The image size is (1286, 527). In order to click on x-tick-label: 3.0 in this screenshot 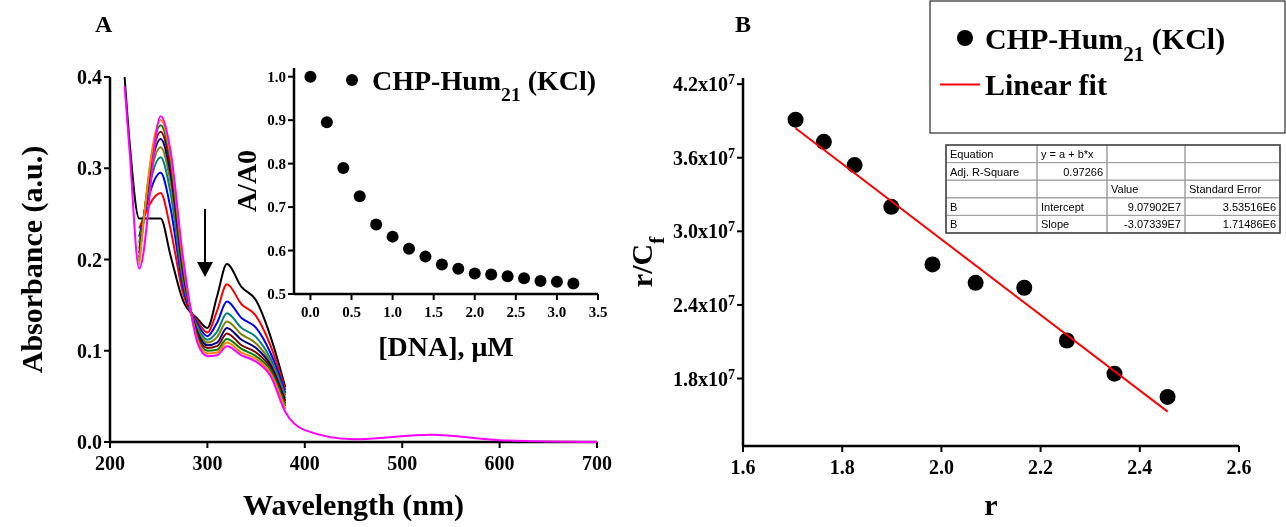, I will do `click(557, 312)`.